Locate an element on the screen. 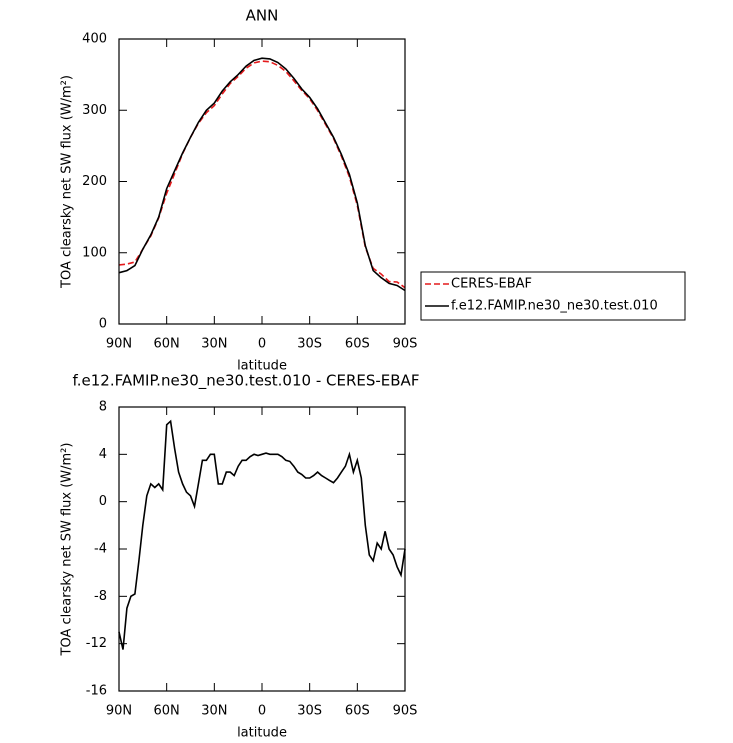 This screenshot has width=733, height=743. y-tick-label: 100 is located at coordinates (94, 252).